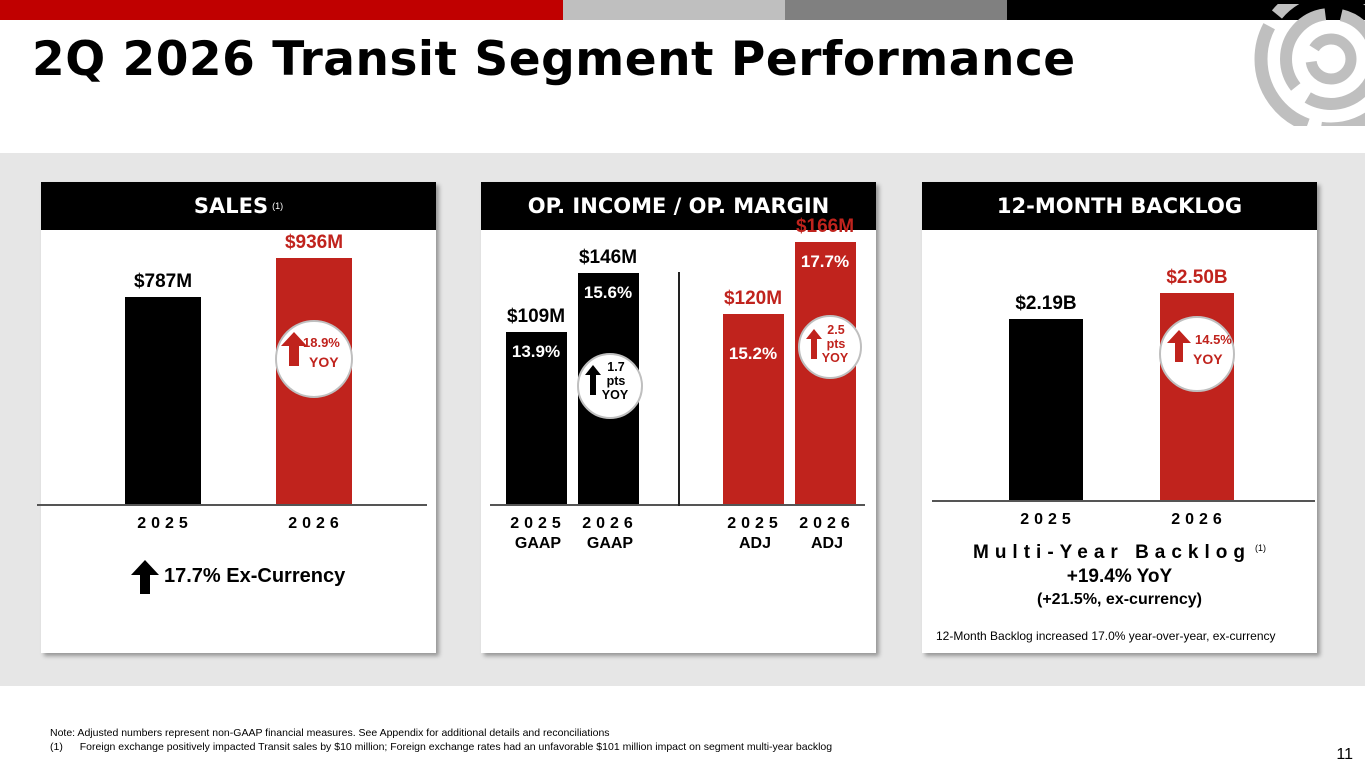 Image resolution: width=1365 pixels, height=768 pixels. What do you see at coordinates (314, 243) in the screenshot?
I see `sales-value-label: $936M` at bounding box center [314, 243].